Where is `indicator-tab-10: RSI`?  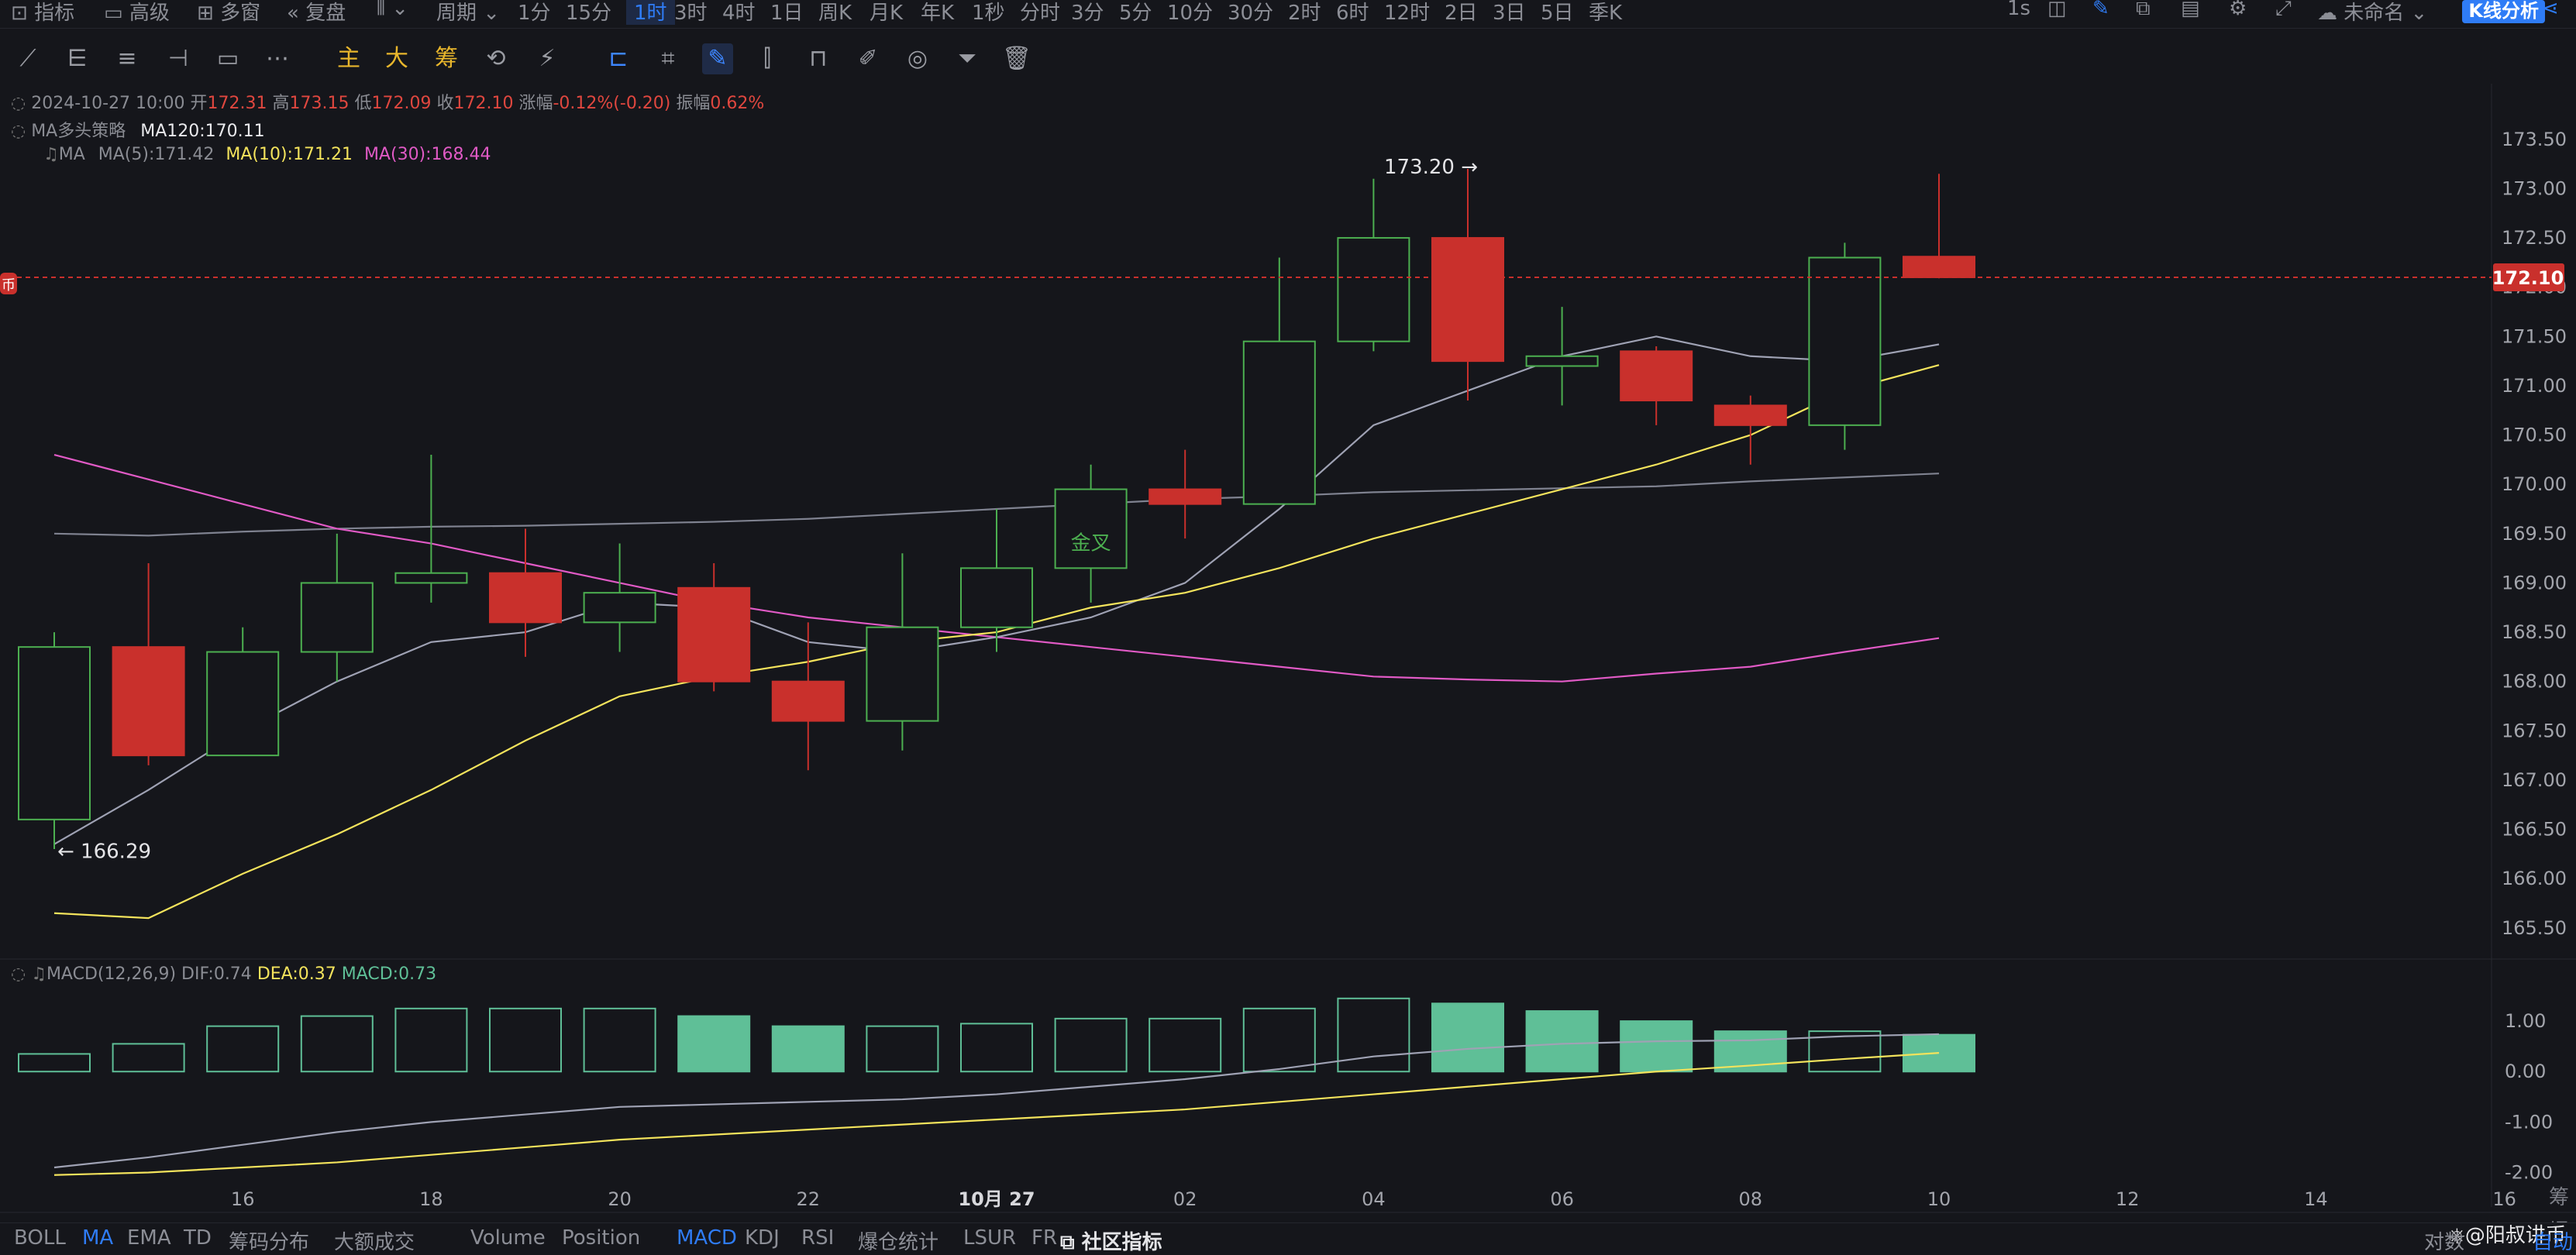
indicator-tab-10: RSI is located at coordinates (818, 1238).